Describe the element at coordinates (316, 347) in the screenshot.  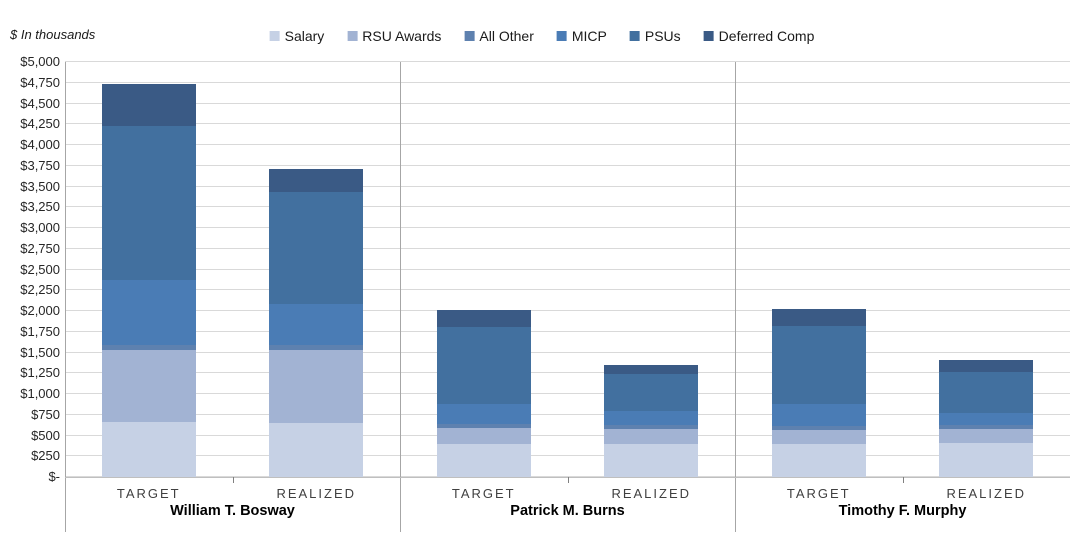
I see `bar-william-t-bosway-realized-all-other` at that location.